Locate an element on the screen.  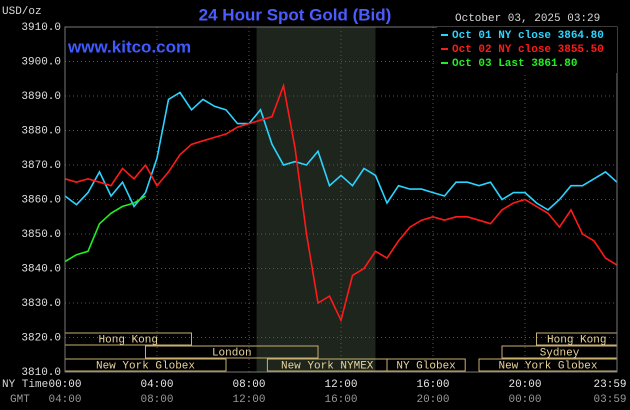
x-axis-label: NY Time is located at coordinates (25, 385).